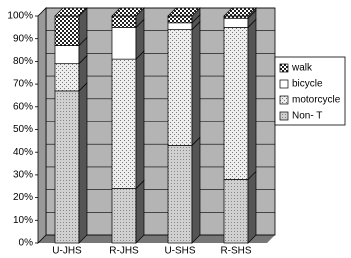  Describe the element at coordinates (124, 251) in the screenshot. I see `x-tick-label: R-JHS` at that location.